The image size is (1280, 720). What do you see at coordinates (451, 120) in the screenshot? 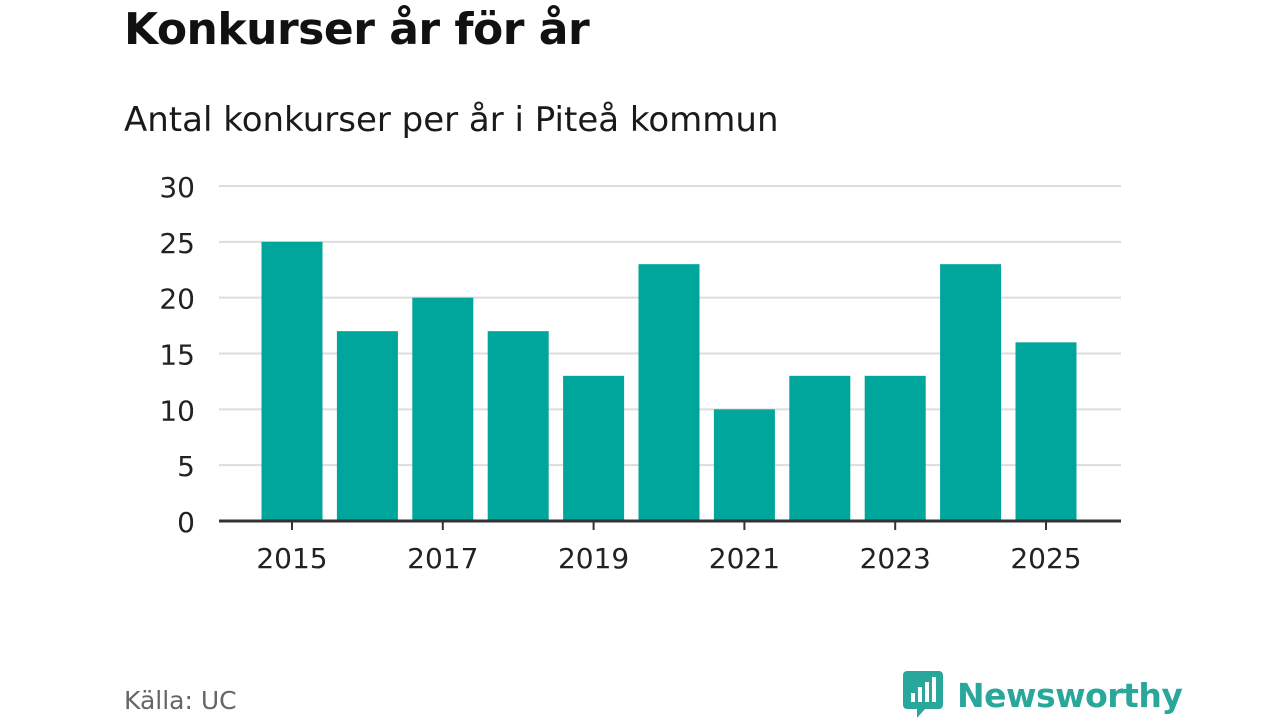
I see `chart-subtitle: Antal konkurser per år i Piteå kommun` at bounding box center [451, 120].